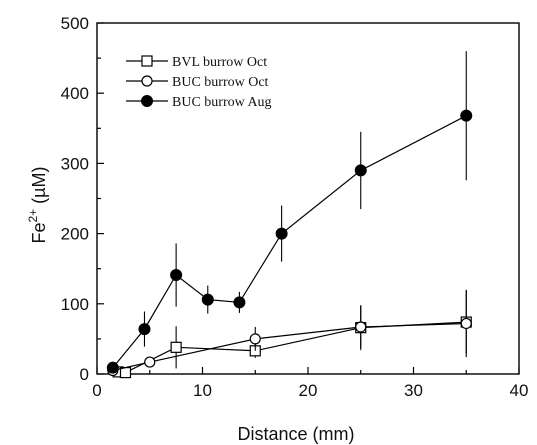 The height and width of the screenshot is (445, 537). I want to click on x-tick-label: 10, so click(202, 390).